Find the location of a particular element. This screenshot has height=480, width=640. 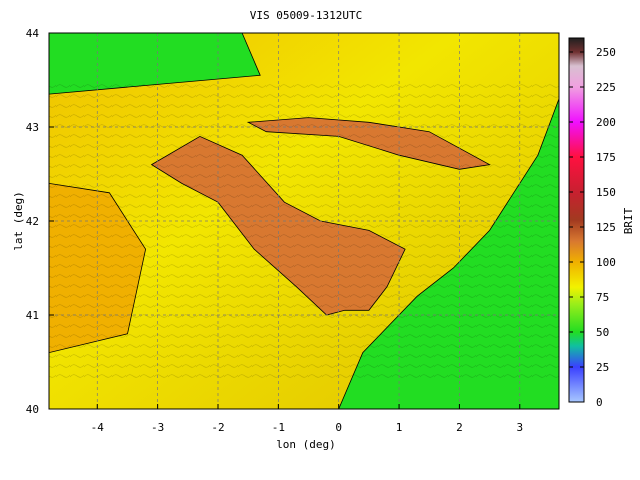

x-tick-label: -1 is located at coordinates (278, 427).